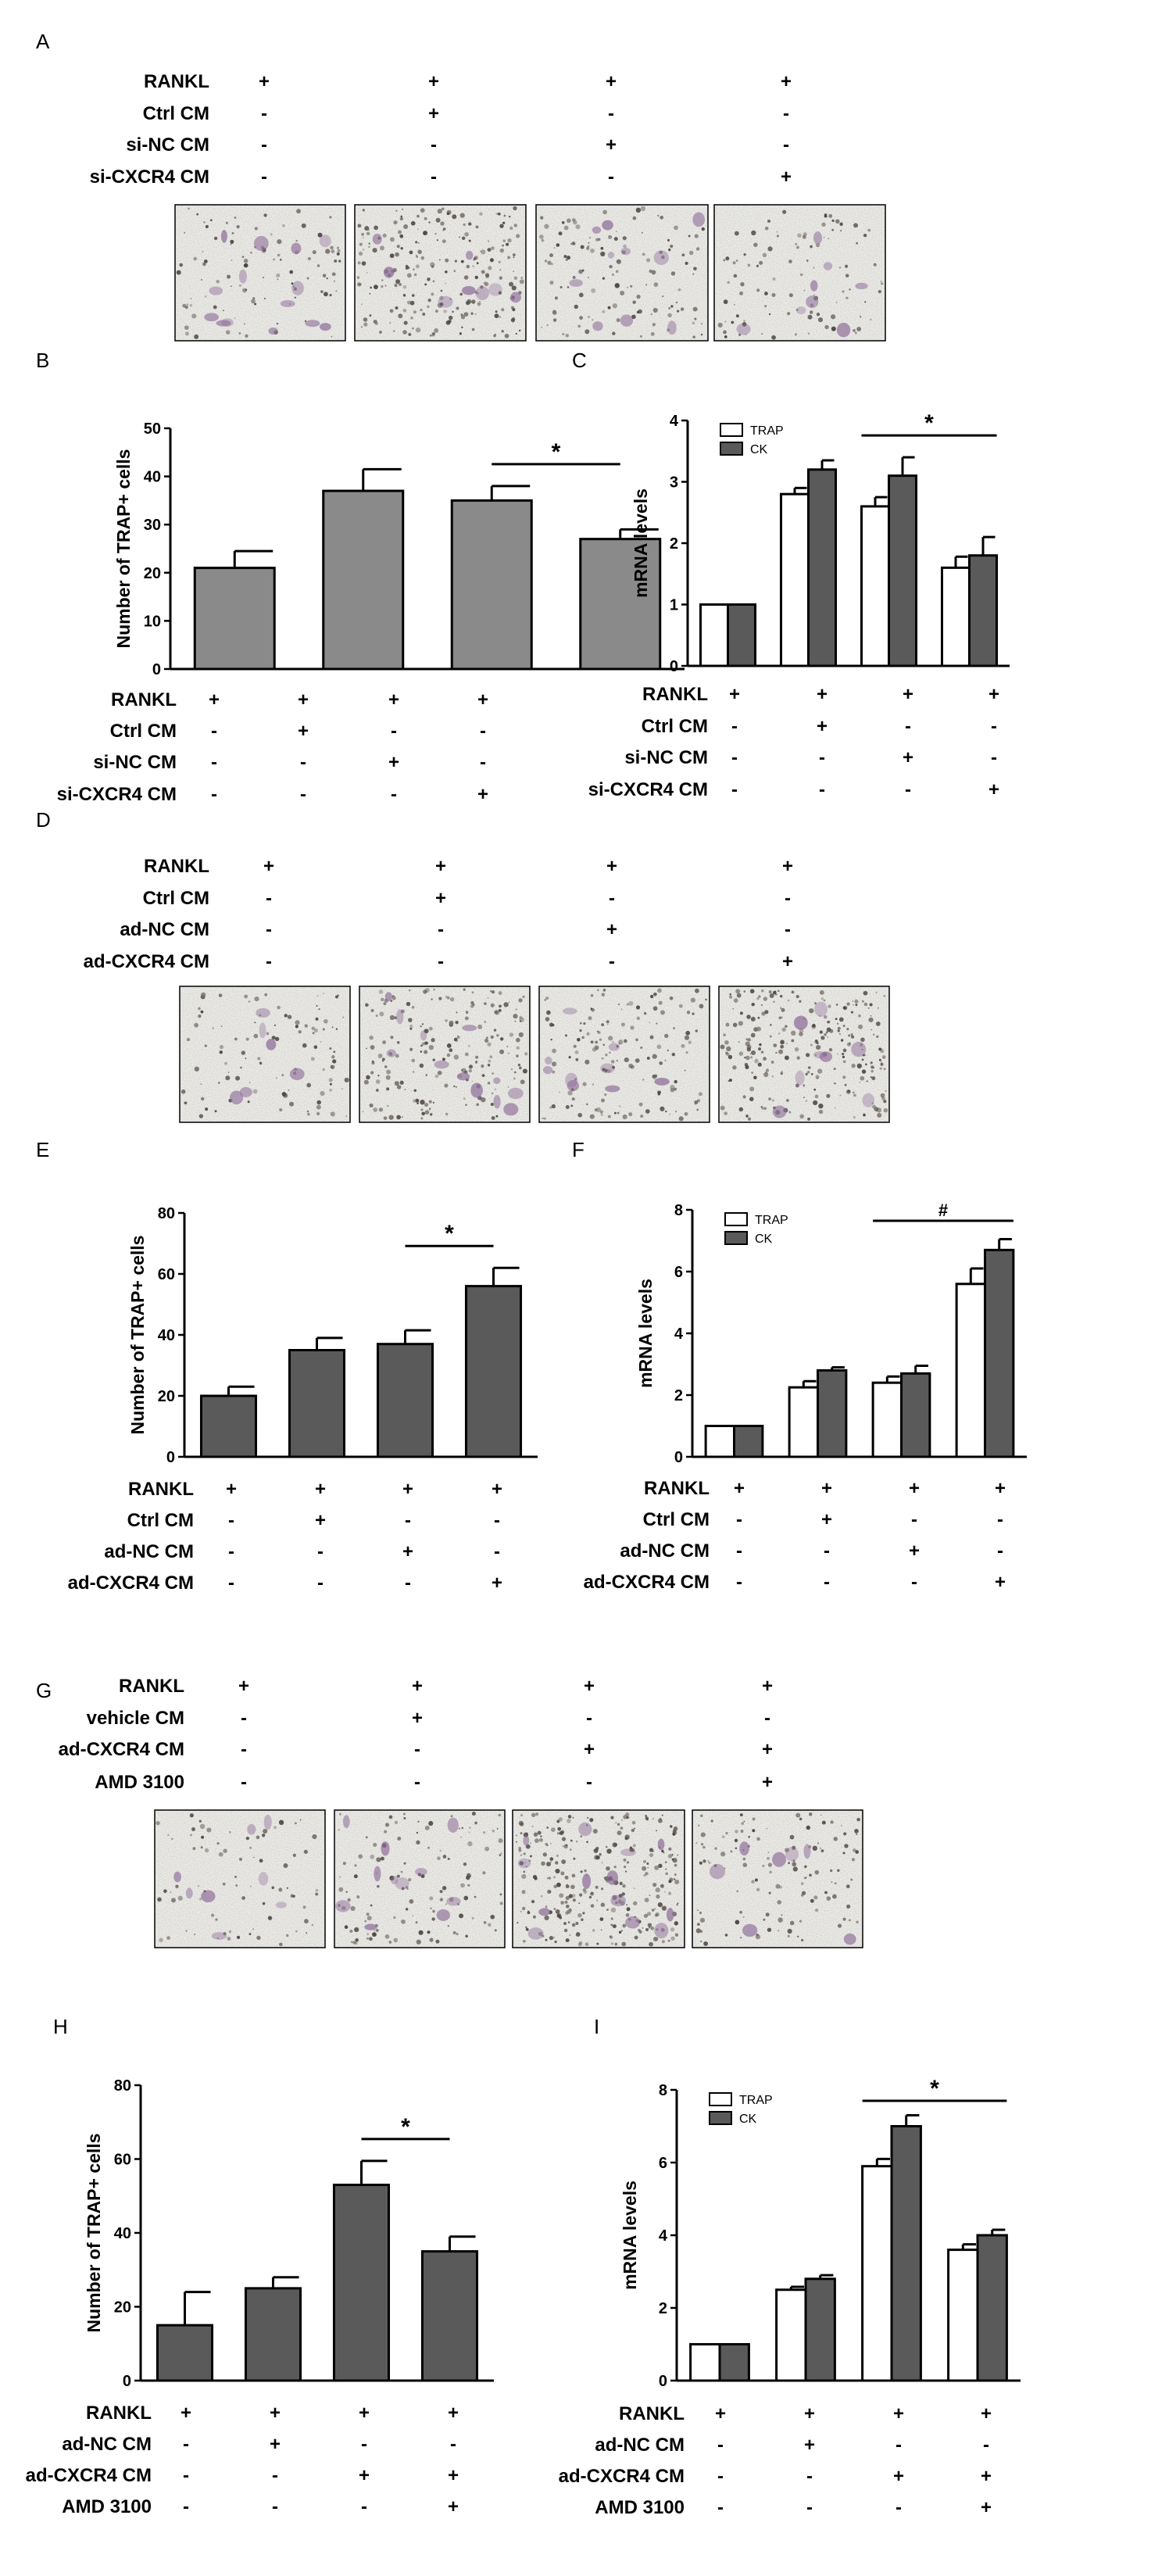 Image resolution: width=1169 pixels, height=2576 pixels. What do you see at coordinates (440, 273) in the screenshot?
I see `micrograph-ctrl-cm` at bounding box center [440, 273].